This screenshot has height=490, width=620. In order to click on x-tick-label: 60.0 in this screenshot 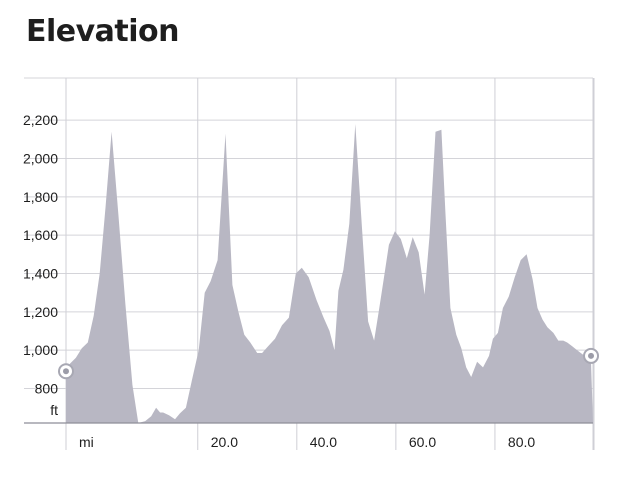, I will do `click(422, 442)`.